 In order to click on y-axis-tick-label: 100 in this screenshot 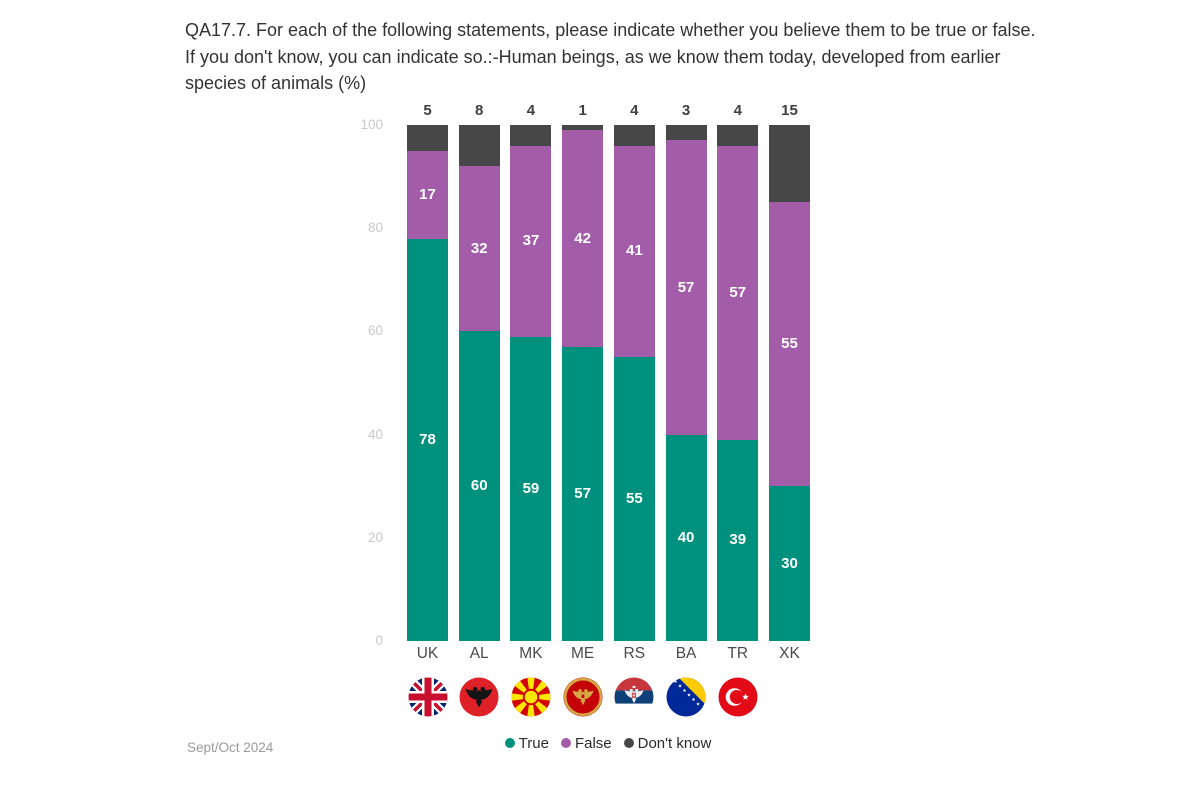, I will do `click(371, 124)`.